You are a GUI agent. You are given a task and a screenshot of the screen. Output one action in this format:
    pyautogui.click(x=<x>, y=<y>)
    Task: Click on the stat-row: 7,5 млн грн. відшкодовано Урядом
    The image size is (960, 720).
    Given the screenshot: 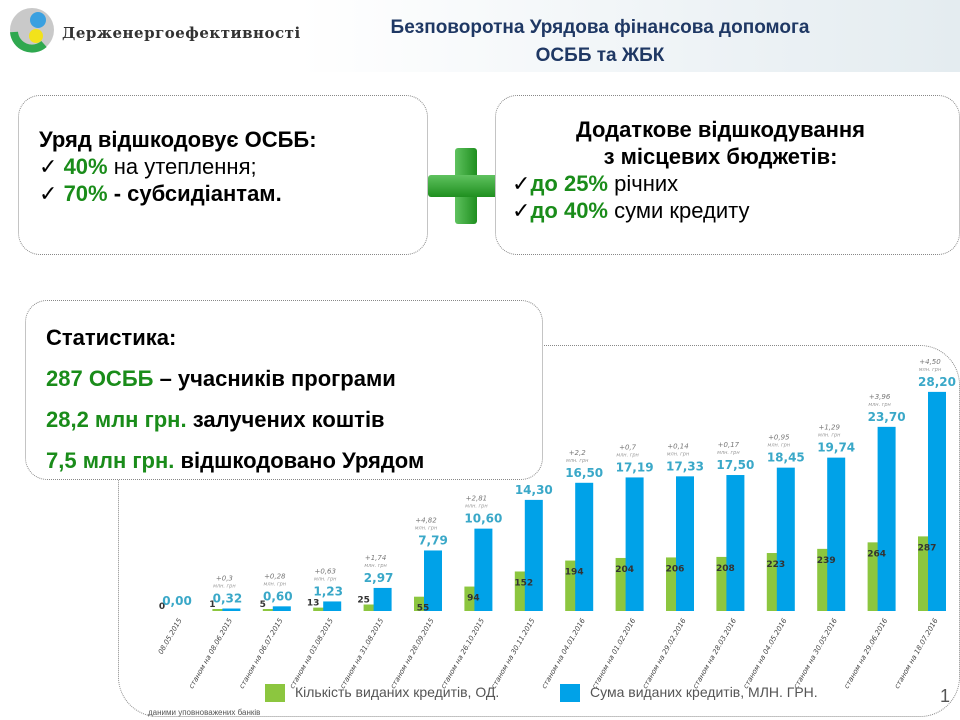 What is the action you would take?
    pyautogui.click(x=235, y=460)
    